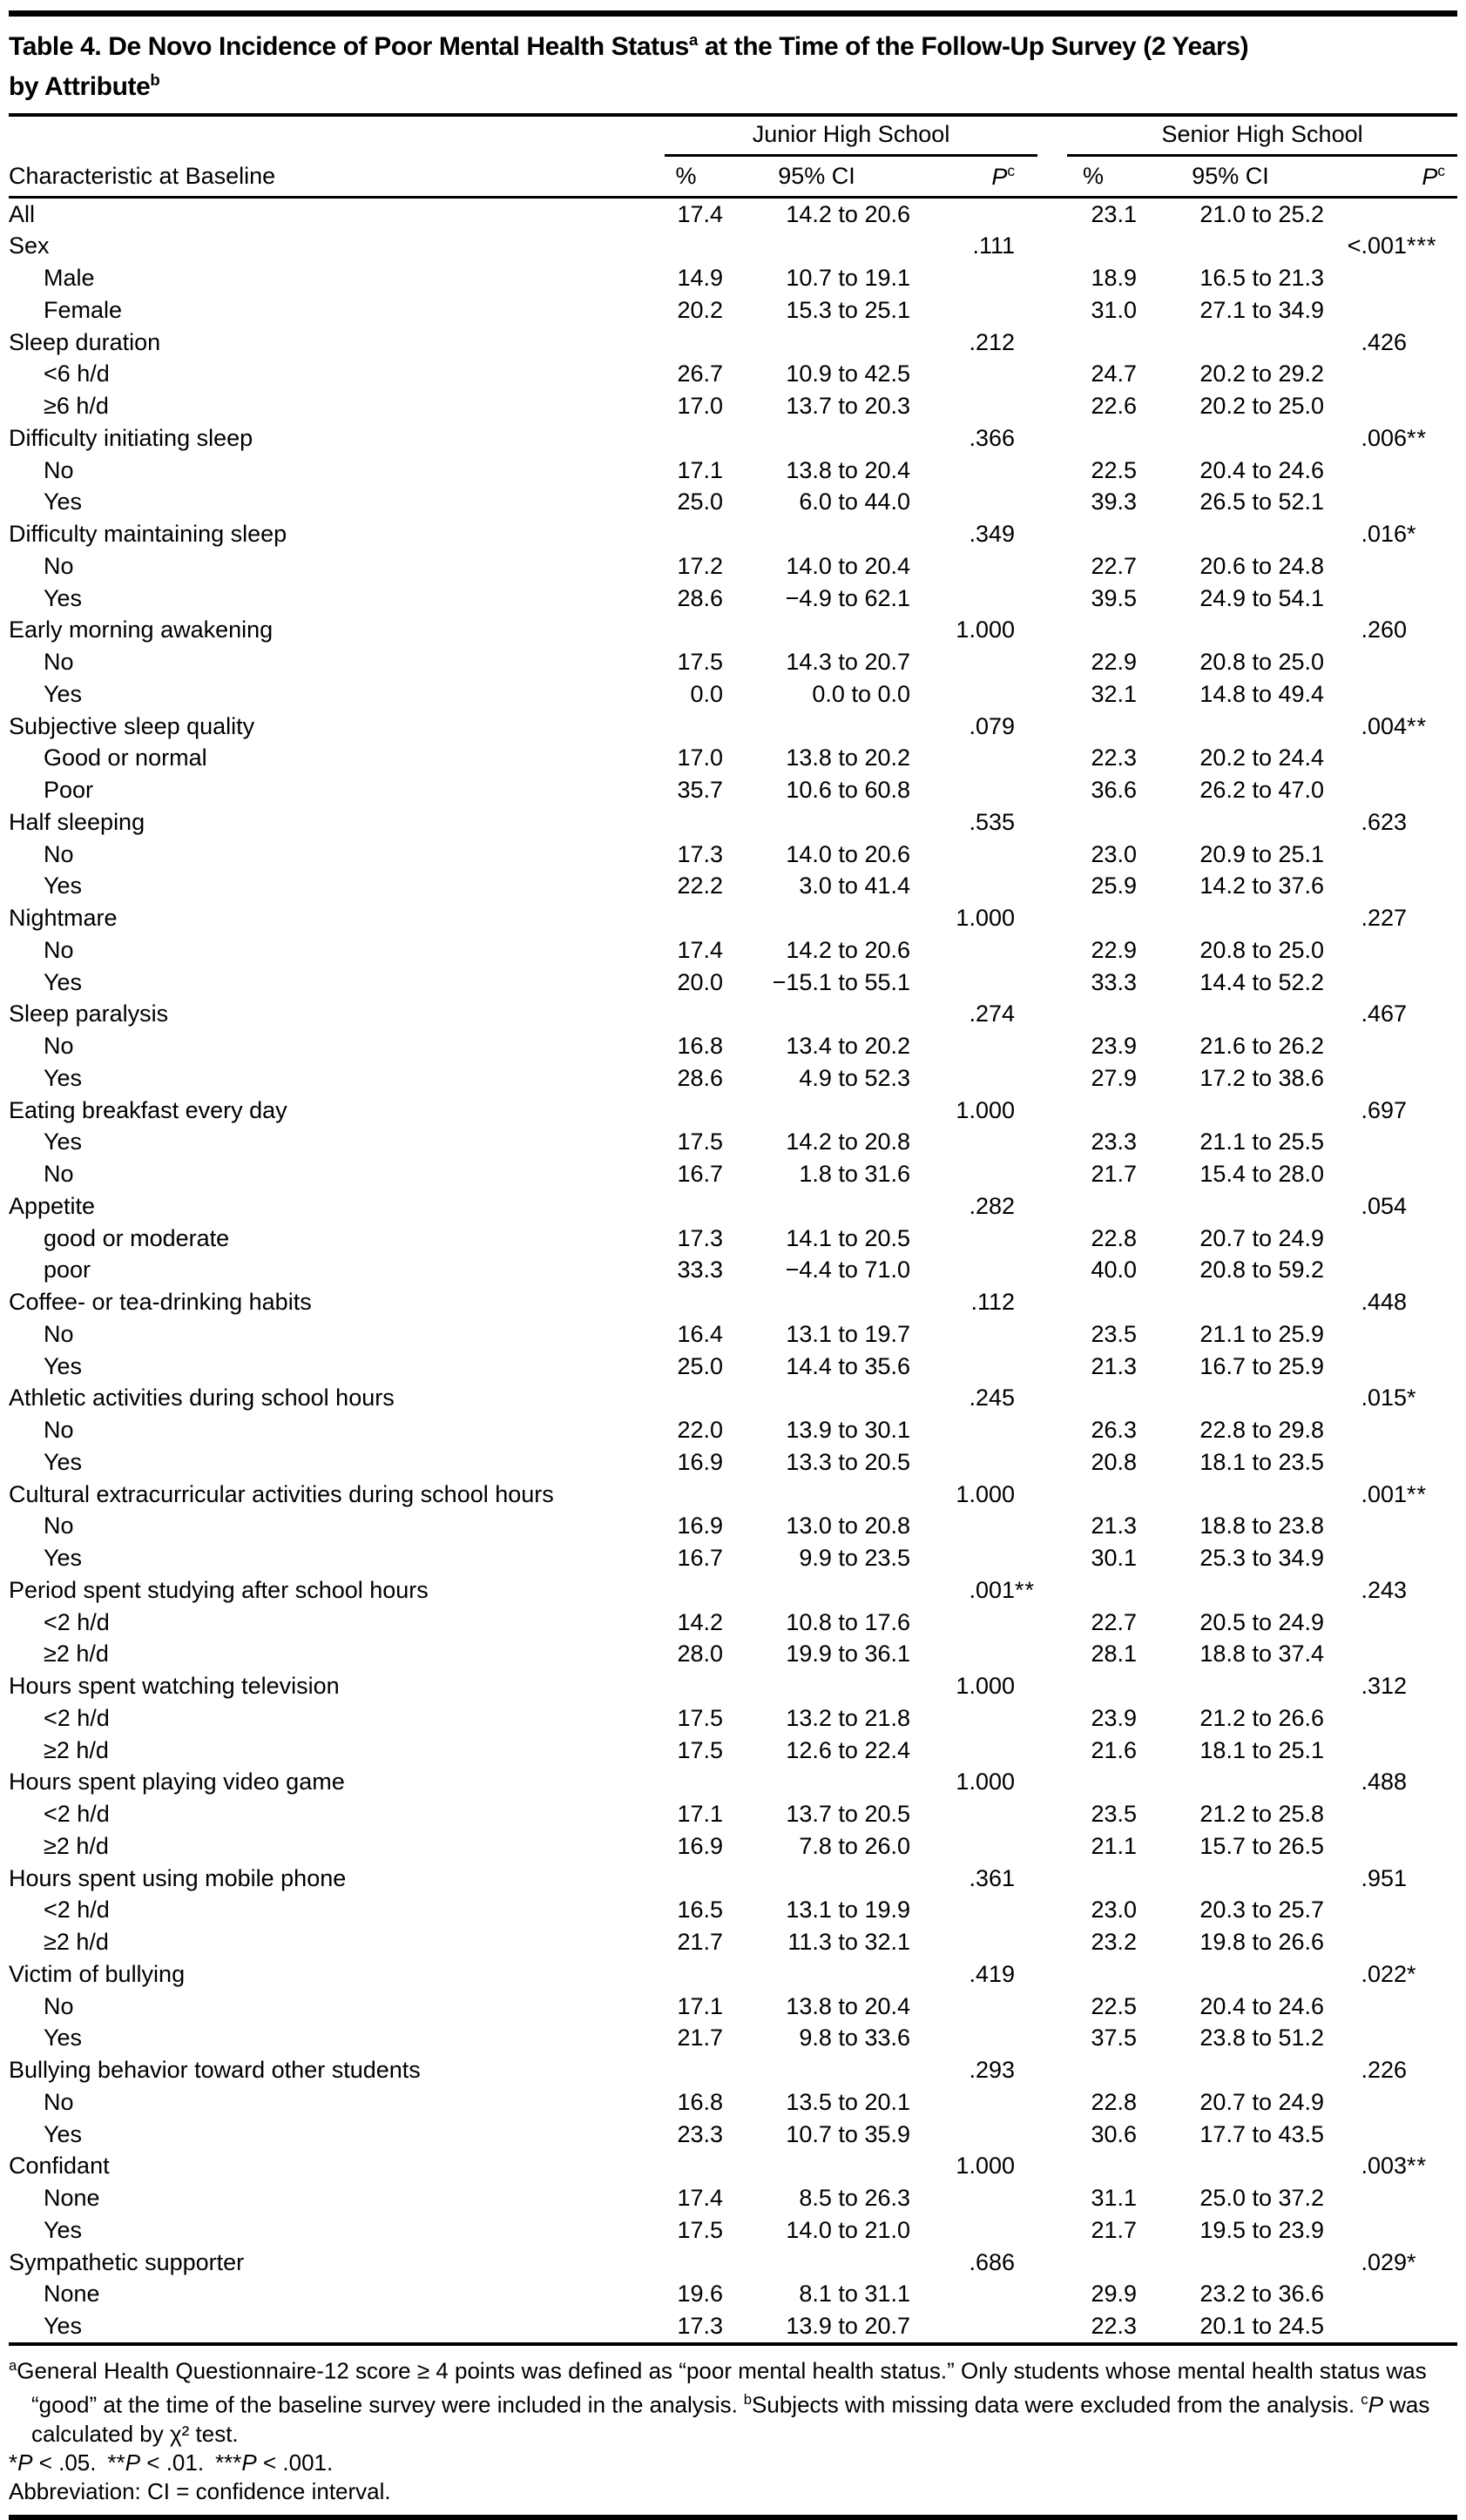 The height and width of the screenshot is (2520, 1466). What do you see at coordinates (1262, 1749) in the screenshot?
I see `senior-ci: 18.1 to 25.1` at bounding box center [1262, 1749].